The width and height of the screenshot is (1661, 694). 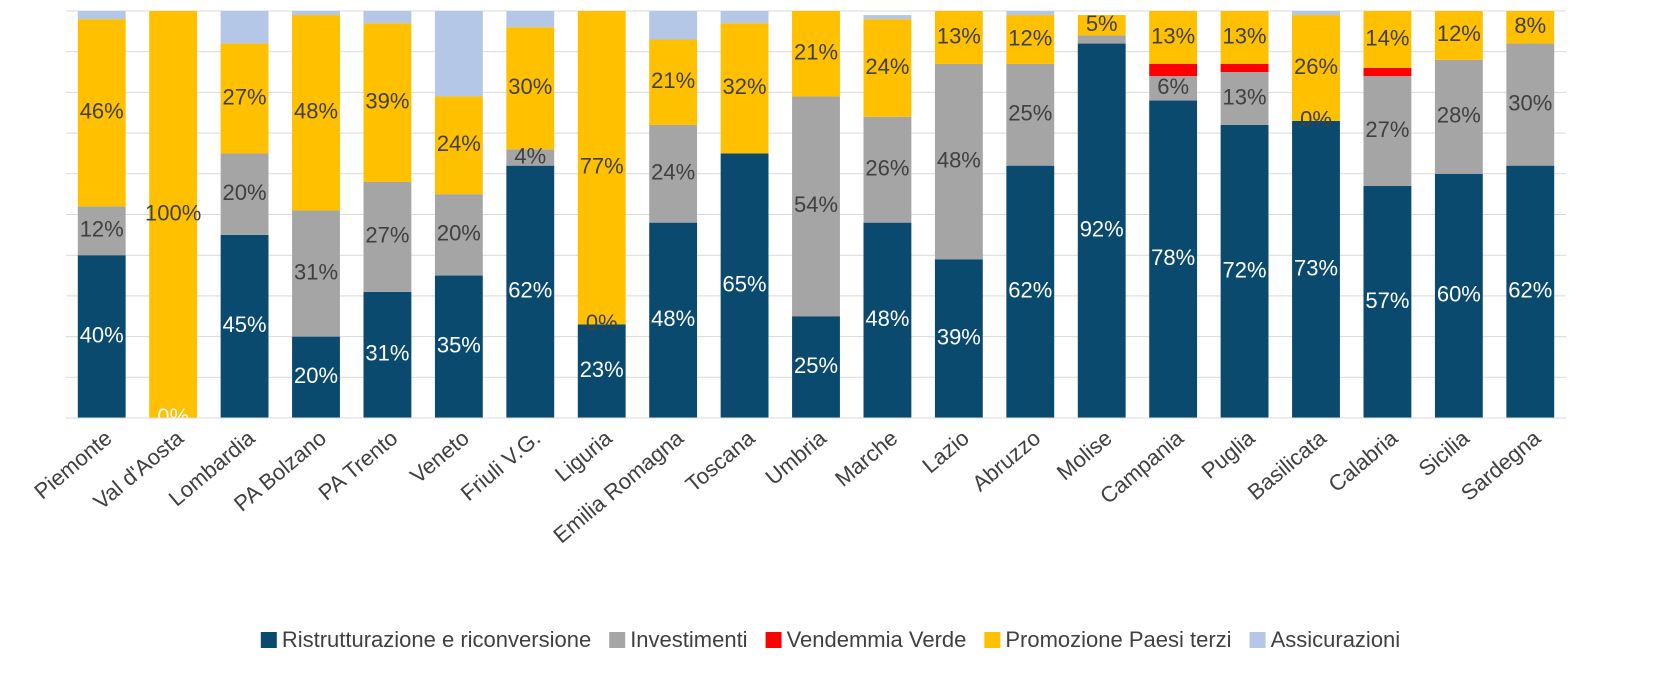 I want to click on data-label: 35%, so click(x=459, y=345).